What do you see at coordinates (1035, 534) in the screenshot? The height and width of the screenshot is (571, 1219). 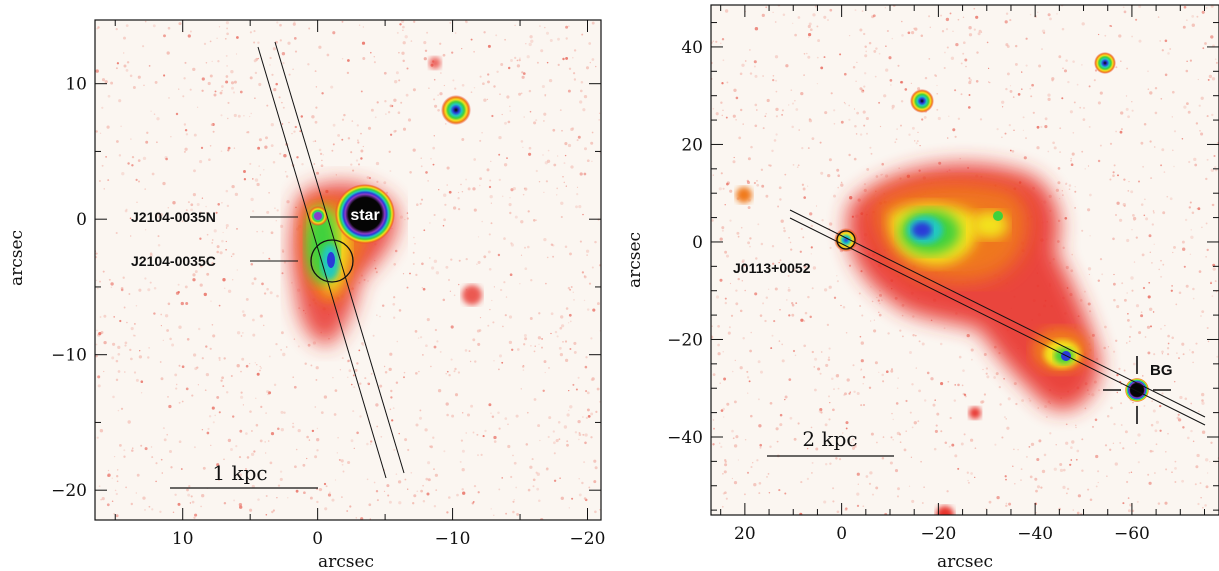 I see `x-tick-label: −40` at bounding box center [1035, 534].